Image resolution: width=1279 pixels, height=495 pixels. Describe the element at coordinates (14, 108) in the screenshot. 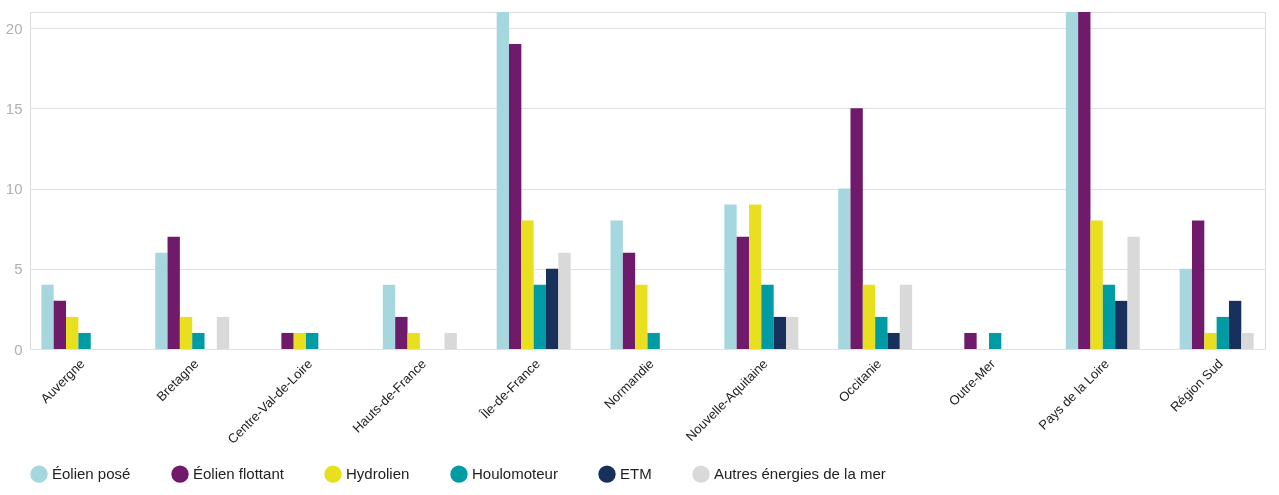

I see `y-tick-label: 15` at that location.